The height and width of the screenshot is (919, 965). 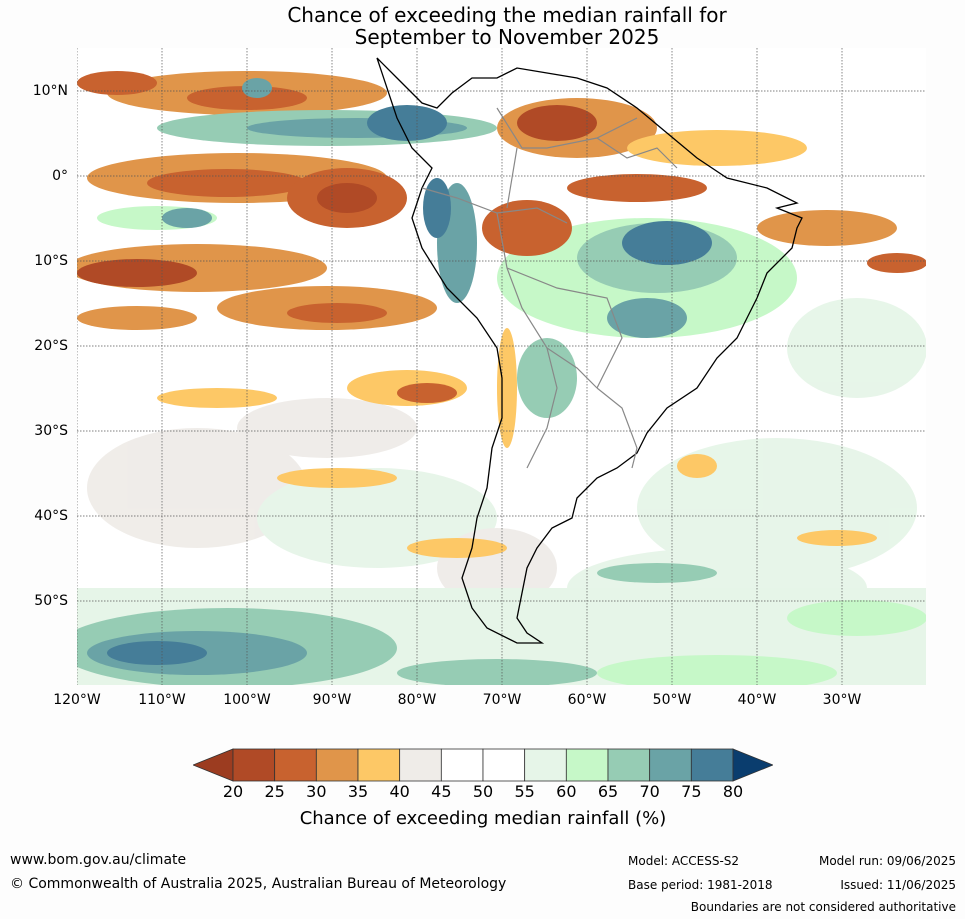 I want to click on lat-label-30s: 30°S, so click(x=51, y=431).